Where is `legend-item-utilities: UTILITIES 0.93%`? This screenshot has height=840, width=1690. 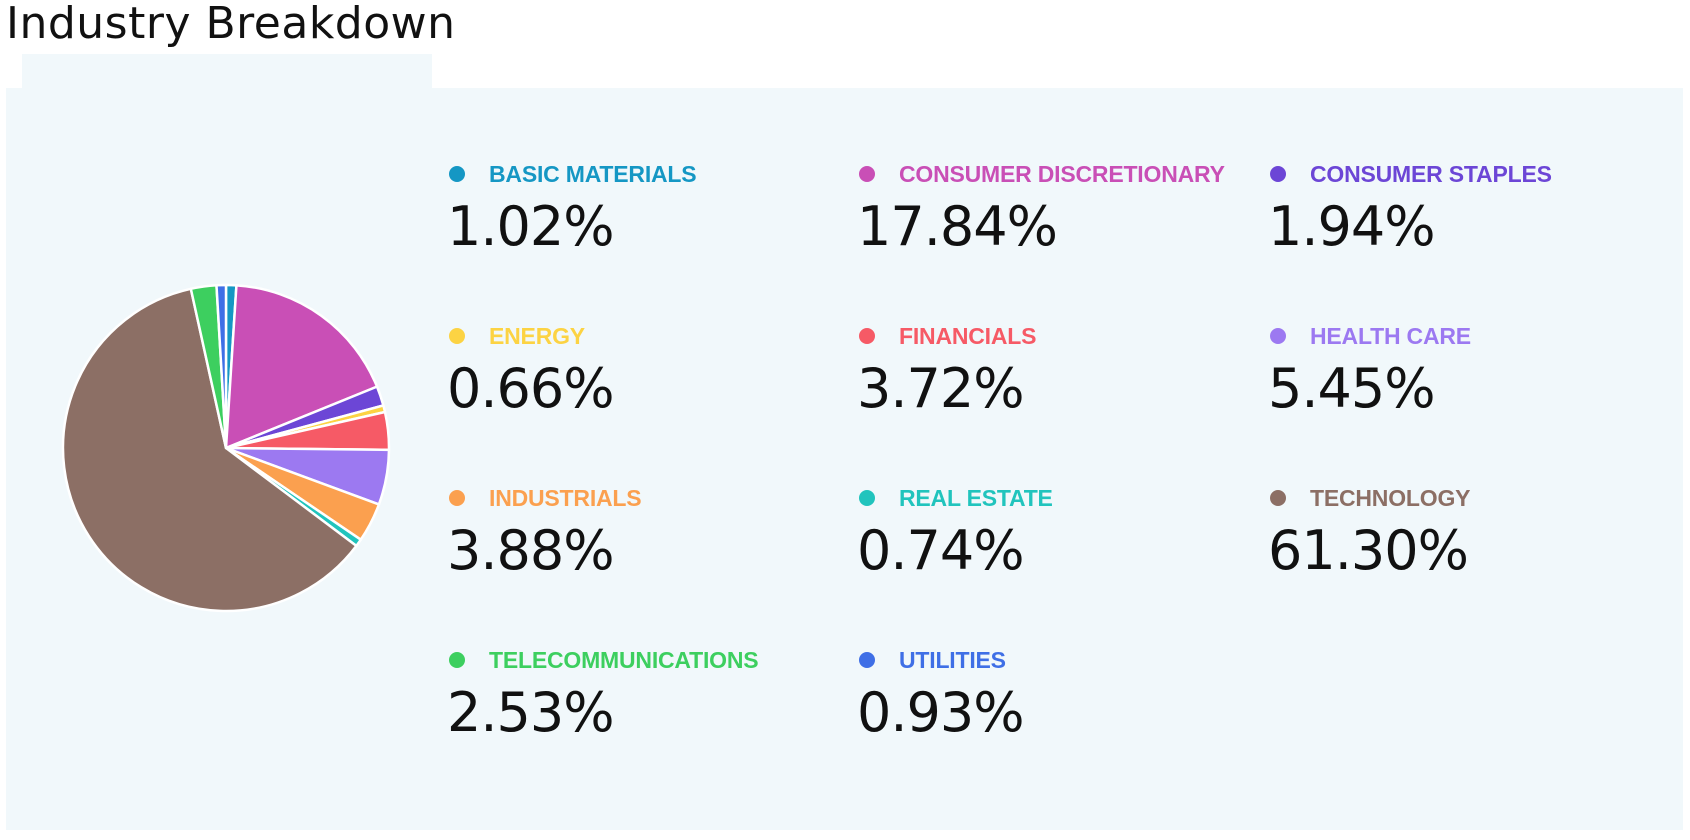 legend-item-utilities: UTILITIES 0.93% is located at coordinates (1058, 712).